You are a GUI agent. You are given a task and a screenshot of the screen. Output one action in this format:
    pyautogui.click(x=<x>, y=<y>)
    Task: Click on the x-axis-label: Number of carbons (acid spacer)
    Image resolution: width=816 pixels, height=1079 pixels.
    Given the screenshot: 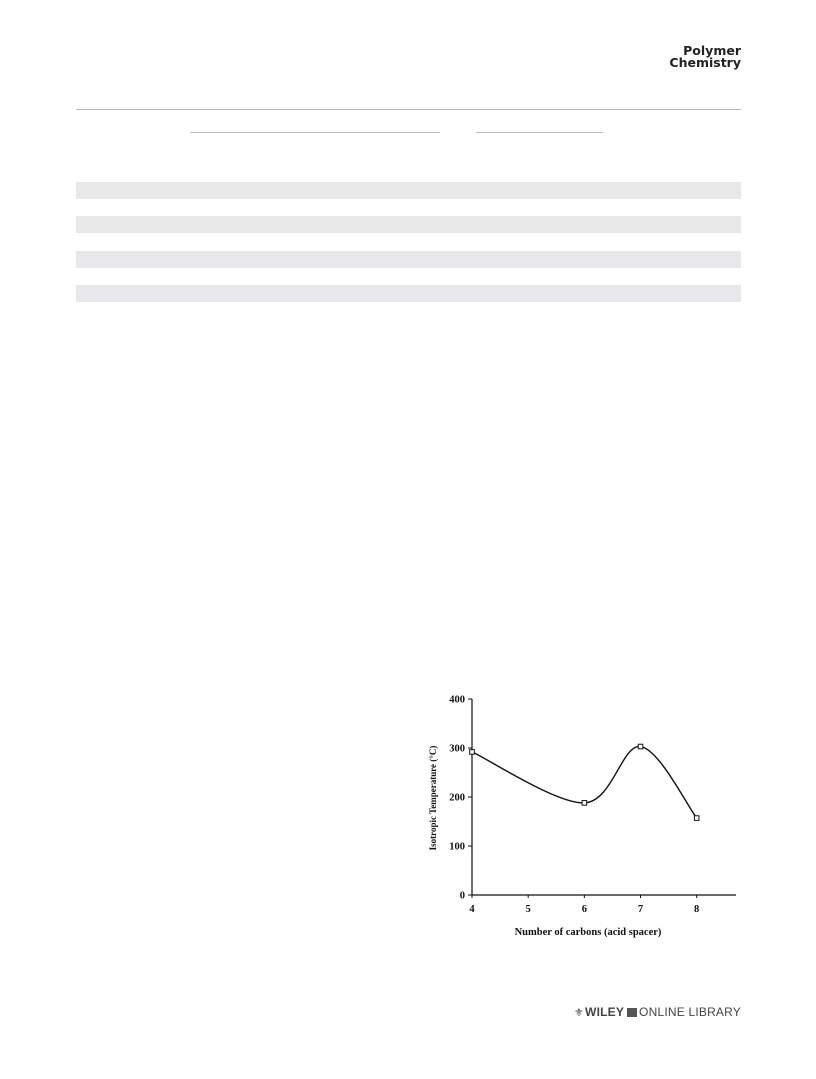 What is the action you would take?
    pyautogui.click(x=588, y=932)
    